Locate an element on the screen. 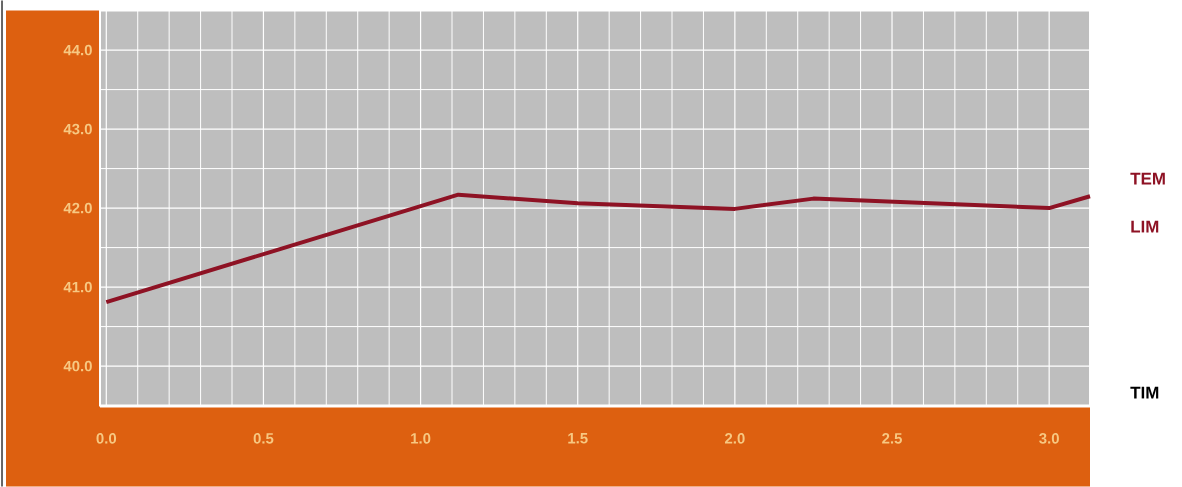 The height and width of the screenshot is (487, 1182). x-tick-label: 1.0 is located at coordinates (421, 438).